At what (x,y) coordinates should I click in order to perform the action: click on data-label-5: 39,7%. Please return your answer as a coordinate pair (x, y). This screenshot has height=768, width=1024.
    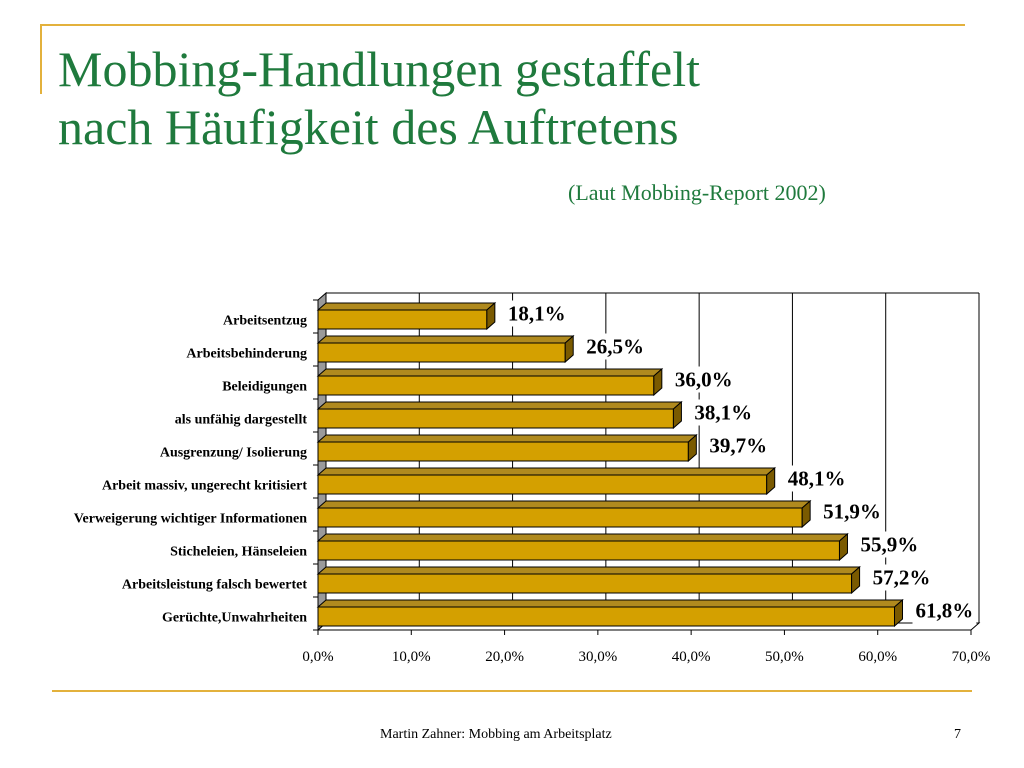
    Looking at the image, I should click on (738, 446).